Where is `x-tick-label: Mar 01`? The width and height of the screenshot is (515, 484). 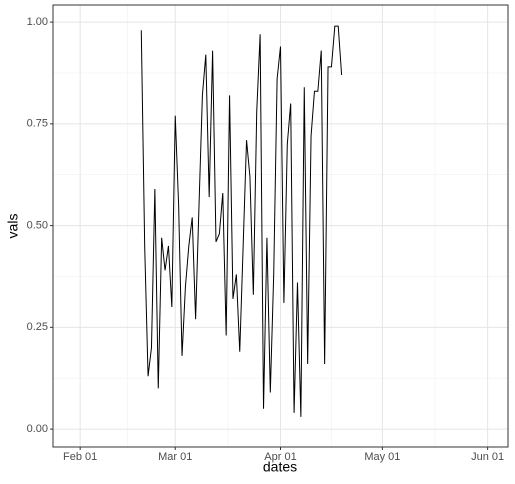
x-tick-label: Mar 01 is located at coordinates (175, 457).